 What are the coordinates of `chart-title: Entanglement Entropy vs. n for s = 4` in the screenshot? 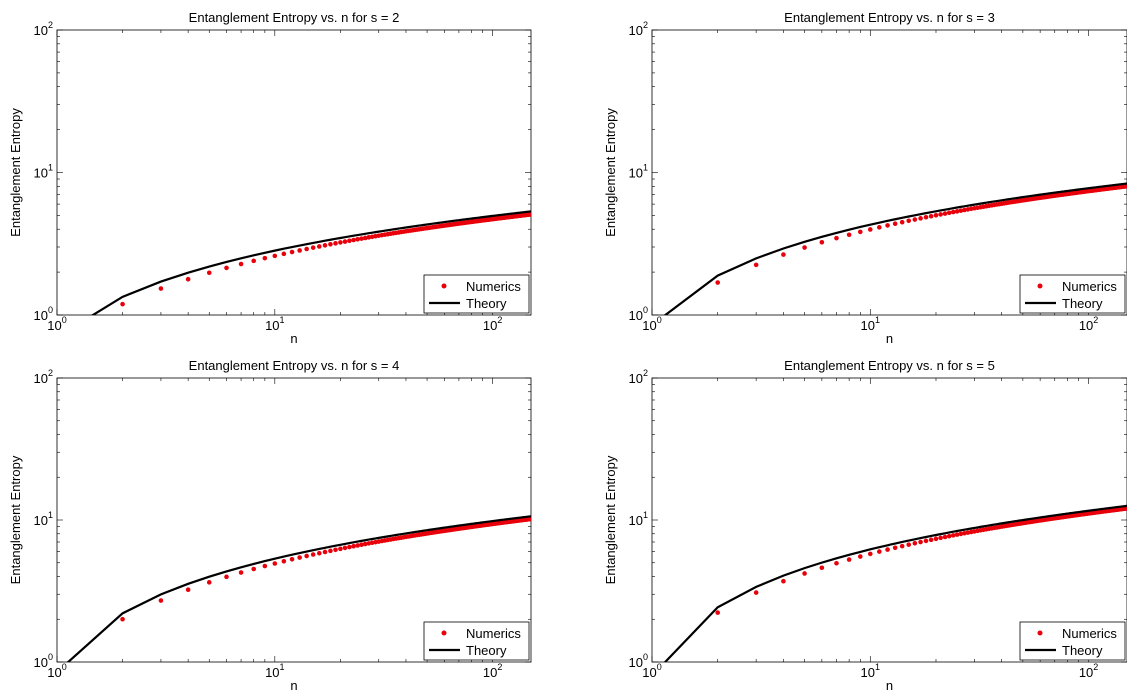 It's located at (294, 365).